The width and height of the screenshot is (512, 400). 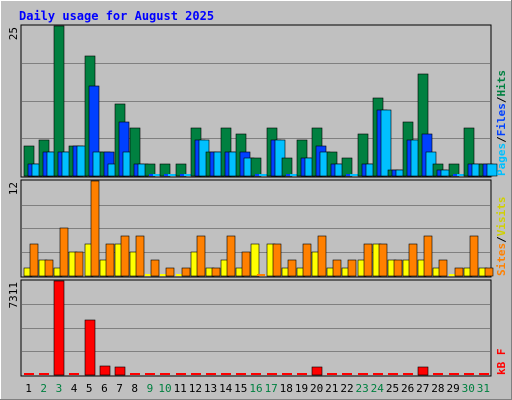 I want to click on x-axis-label-day-5: 5, so click(x=89, y=388).